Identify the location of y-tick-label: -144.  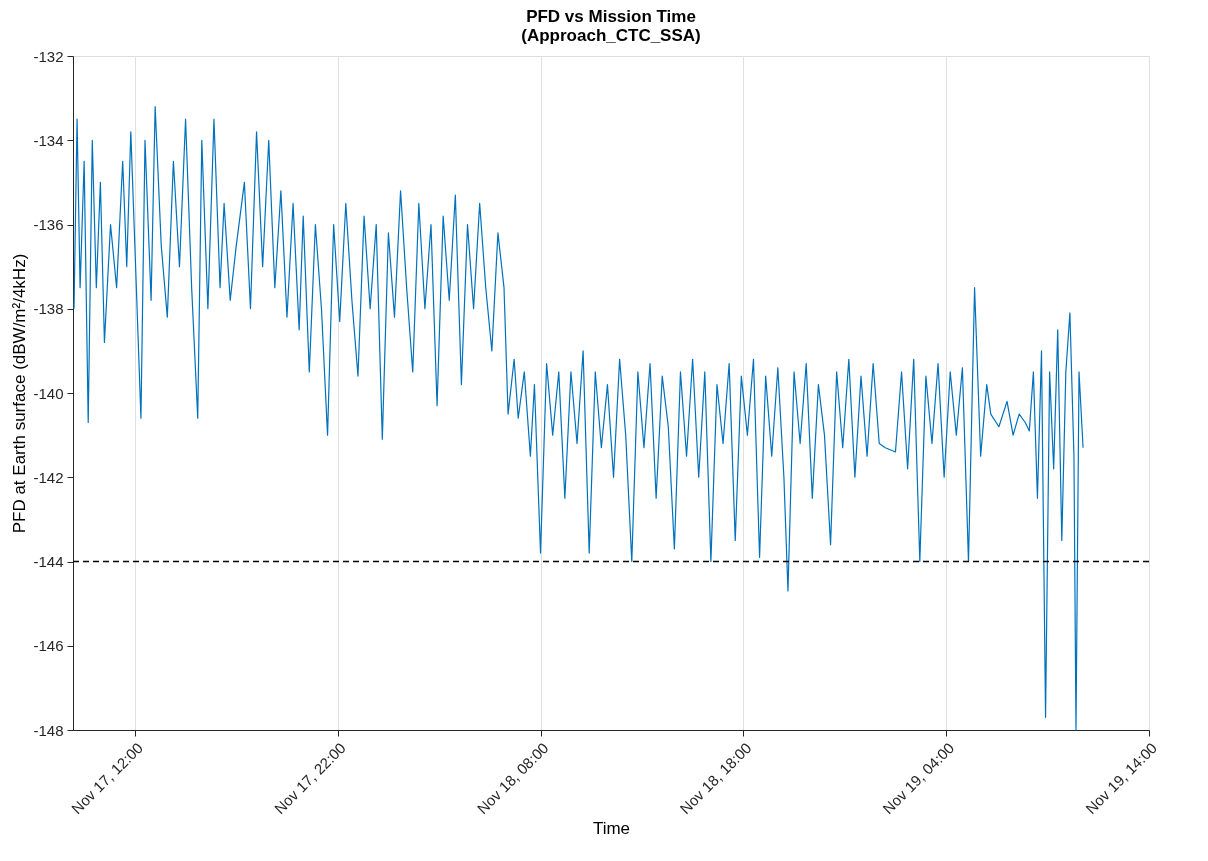
(48, 561).